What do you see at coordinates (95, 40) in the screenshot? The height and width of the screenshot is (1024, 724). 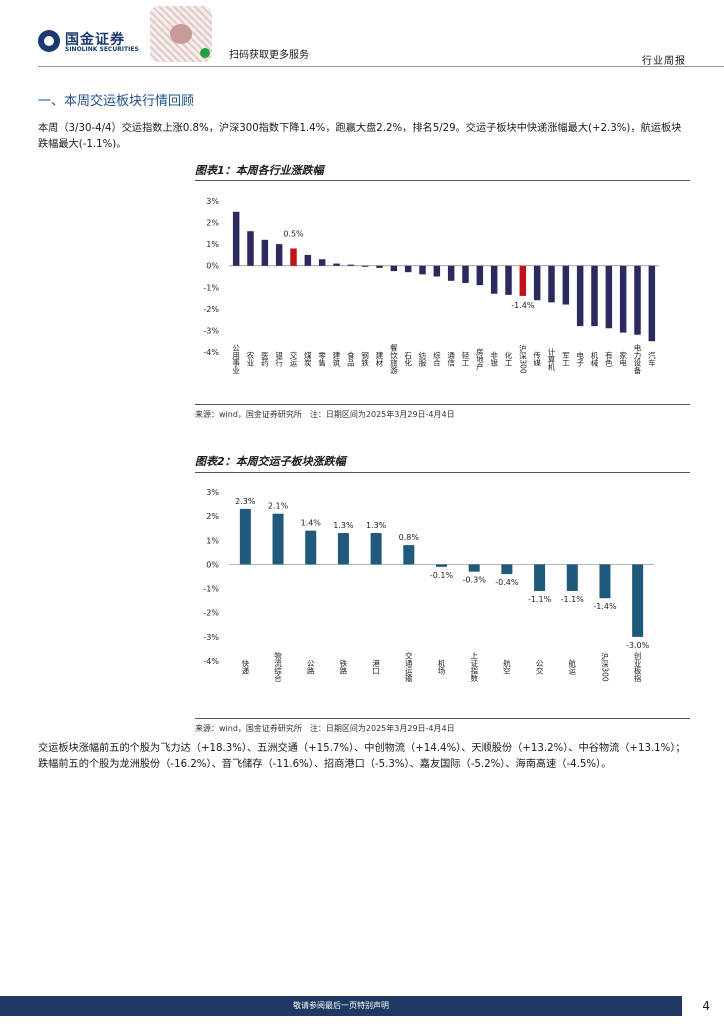 I see `logo-chinese-name: 国金证券` at bounding box center [95, 40].